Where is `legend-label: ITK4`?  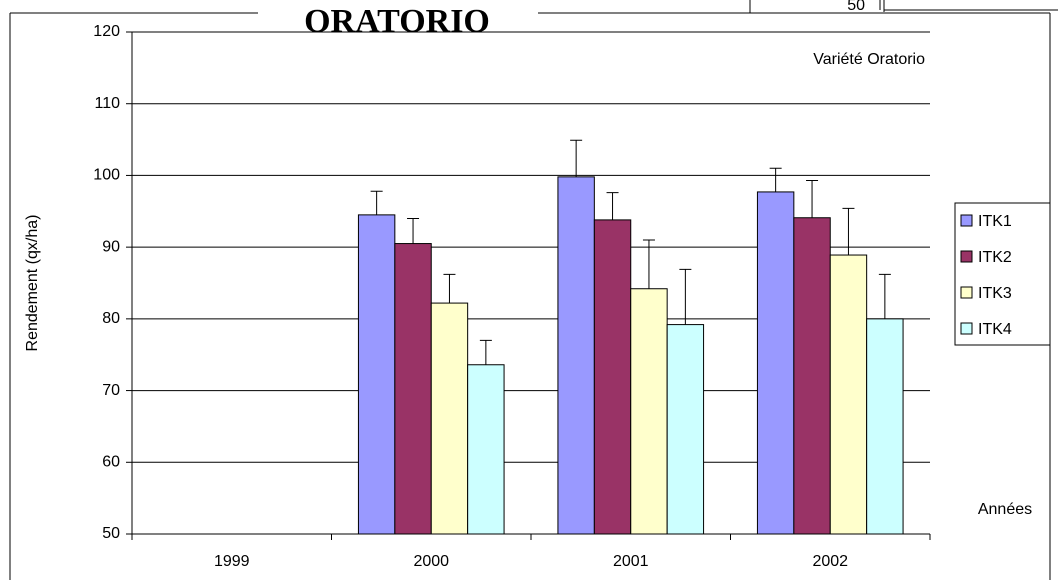 legend-label: ITK4 is located at coordinates (995, 329).